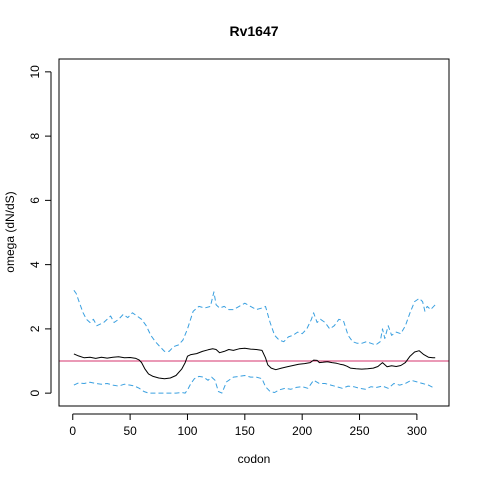 This screenshot has width=480, height=480. What do you see at coordinates (417, 431) in the screenshot?
I see `x-tick-label: 300` at bounding box center [417, 431].